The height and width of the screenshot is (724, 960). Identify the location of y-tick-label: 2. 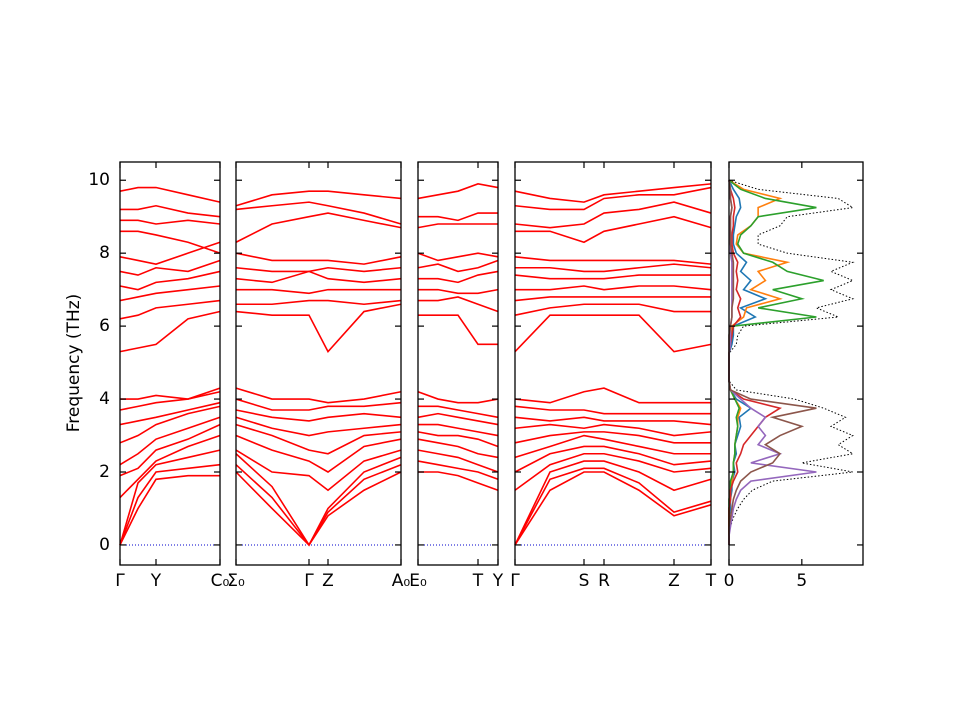
(104, 472).